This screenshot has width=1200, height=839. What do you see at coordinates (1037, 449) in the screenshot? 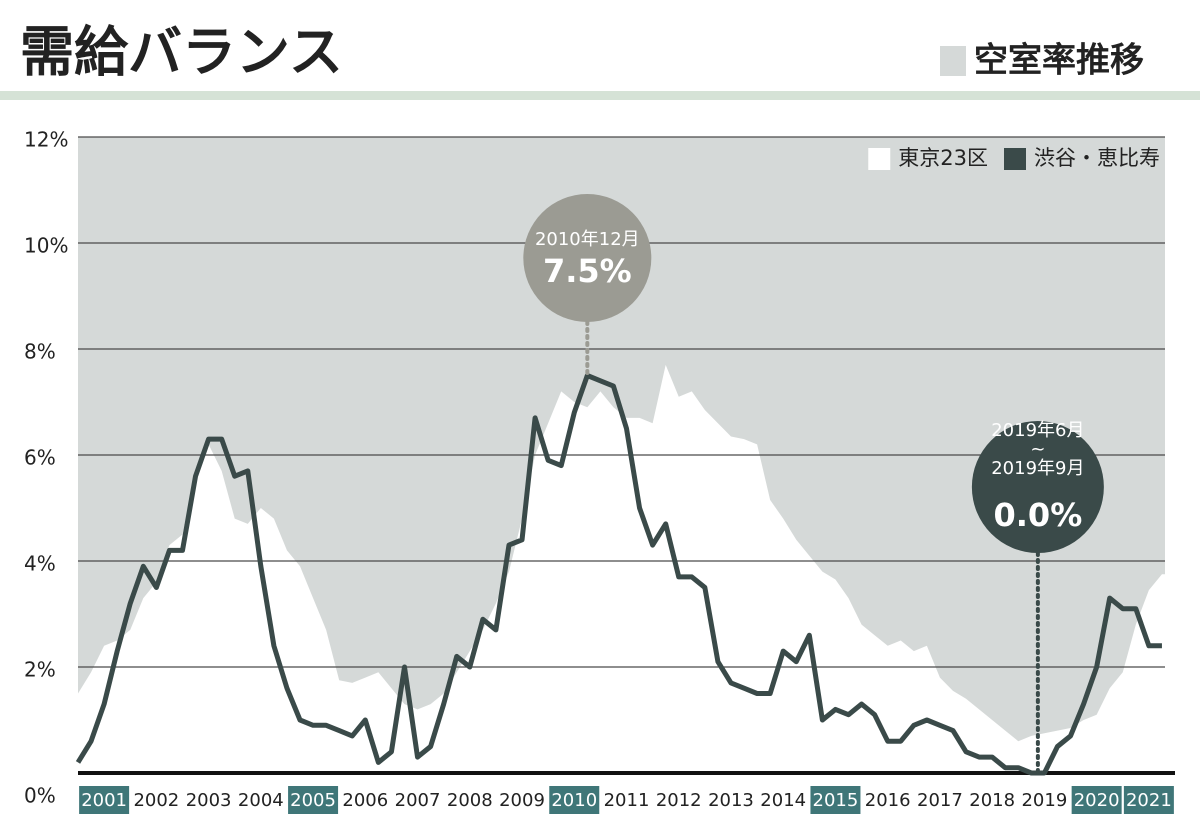
I see `annotation-date: ~` at bounding box center [1037, 449].